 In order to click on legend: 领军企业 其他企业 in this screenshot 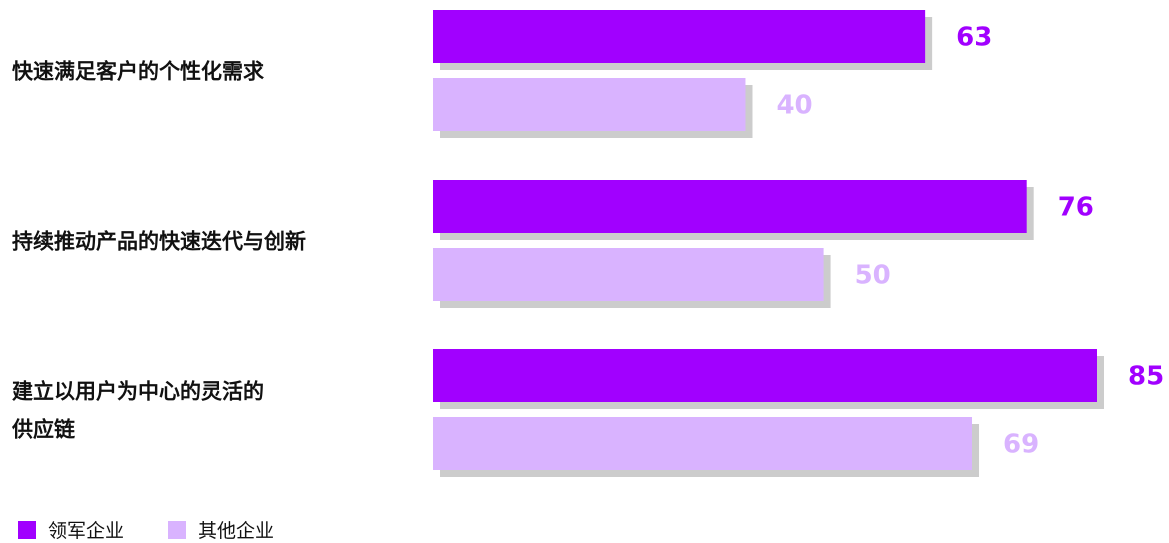, I will do `click(146, 529)`.